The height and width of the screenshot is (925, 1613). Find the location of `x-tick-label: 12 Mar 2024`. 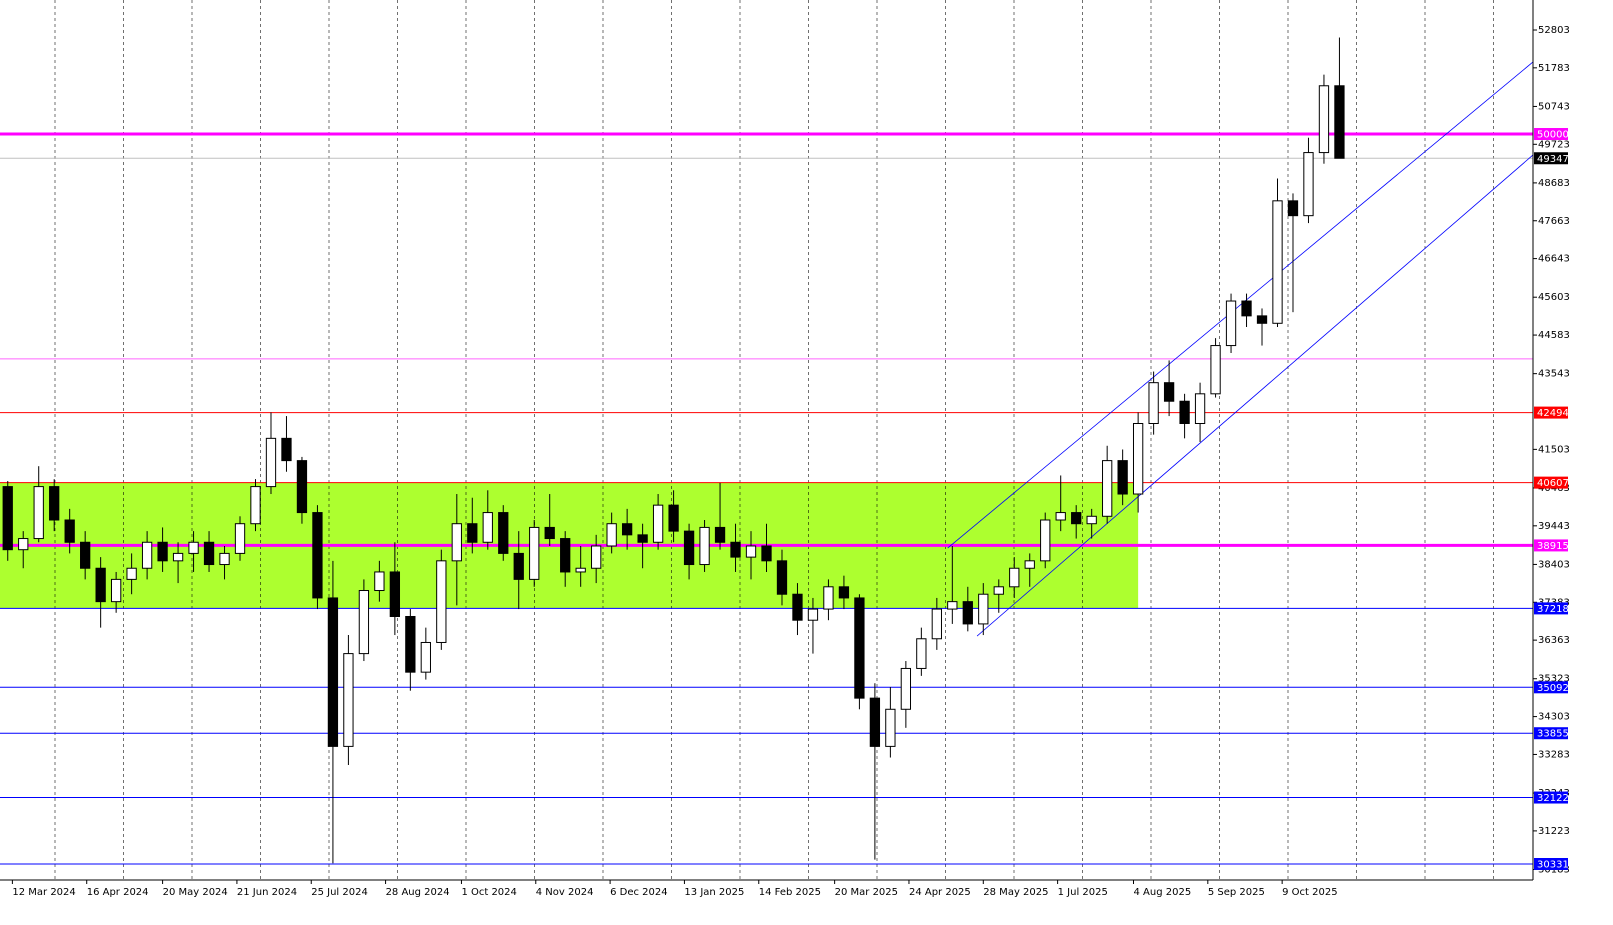

x-tick-label: 12 Mar 2024 is located at coordinates (43, 892).